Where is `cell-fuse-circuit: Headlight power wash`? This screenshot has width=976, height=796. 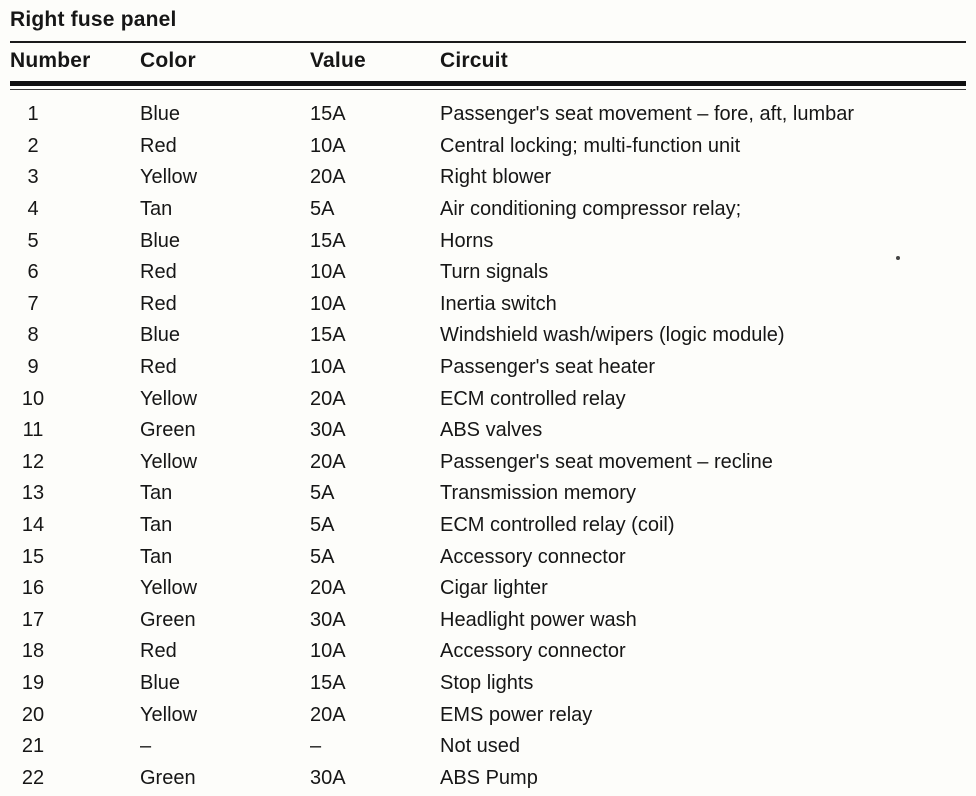
cell-fuse-circuit: Headlight power wash is located at coordinates (538, 619).